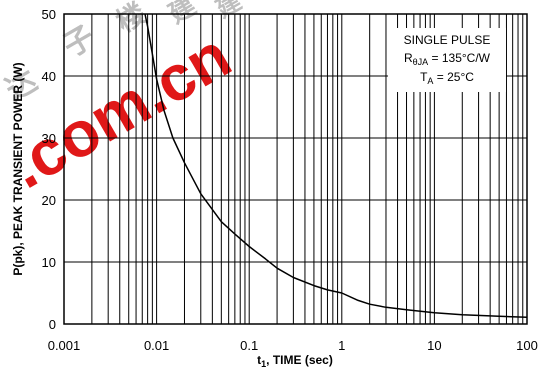  What do you see at coordinates (249, 345) in the screenshot?
I see `x-tick-label: 0.1` at bounding box center [249, 345].